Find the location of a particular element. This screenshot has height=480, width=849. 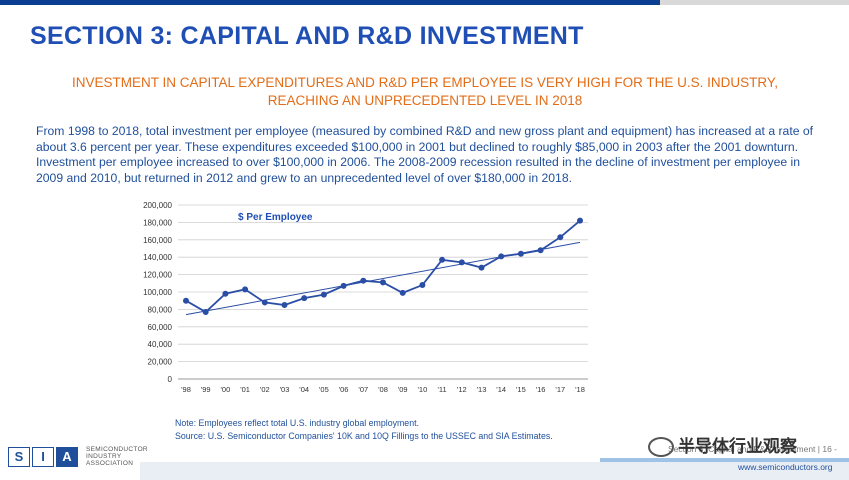

y-tick-label: 160,000 is located at coordinates (157, 240).